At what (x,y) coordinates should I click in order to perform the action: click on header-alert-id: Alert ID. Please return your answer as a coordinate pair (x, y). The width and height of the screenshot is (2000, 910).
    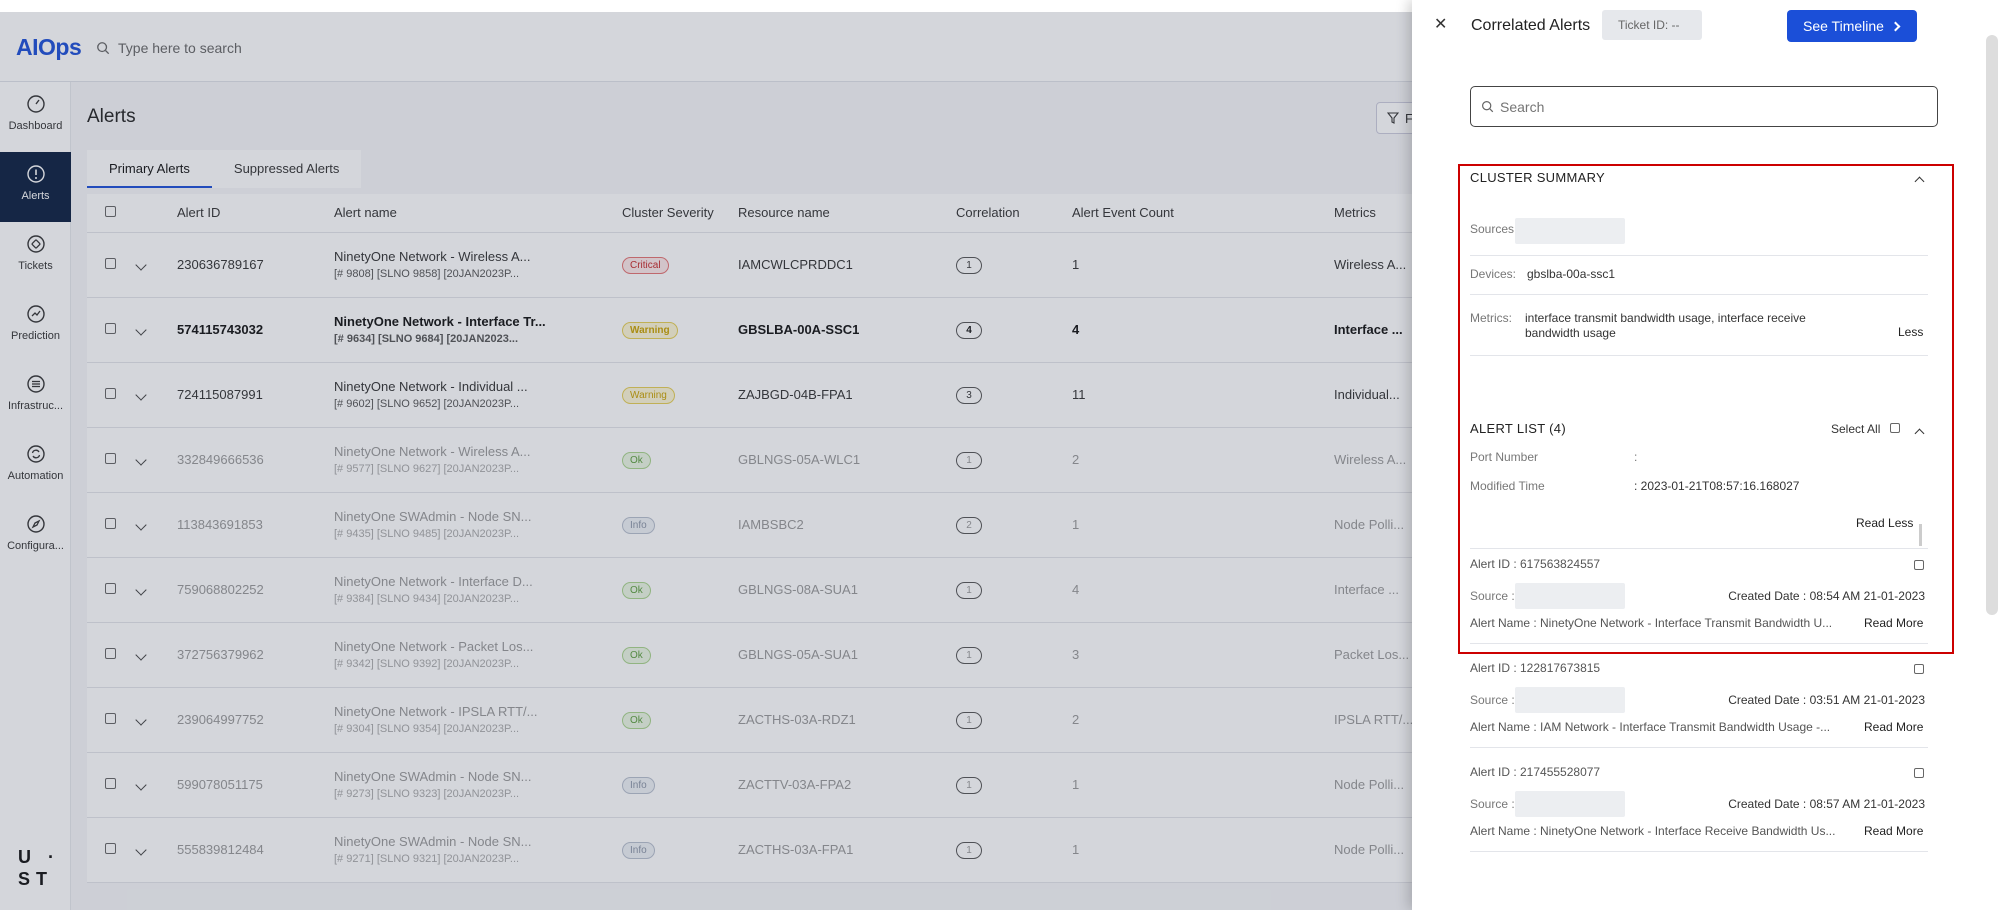
    Looking at the image, I should click on (255, 213).